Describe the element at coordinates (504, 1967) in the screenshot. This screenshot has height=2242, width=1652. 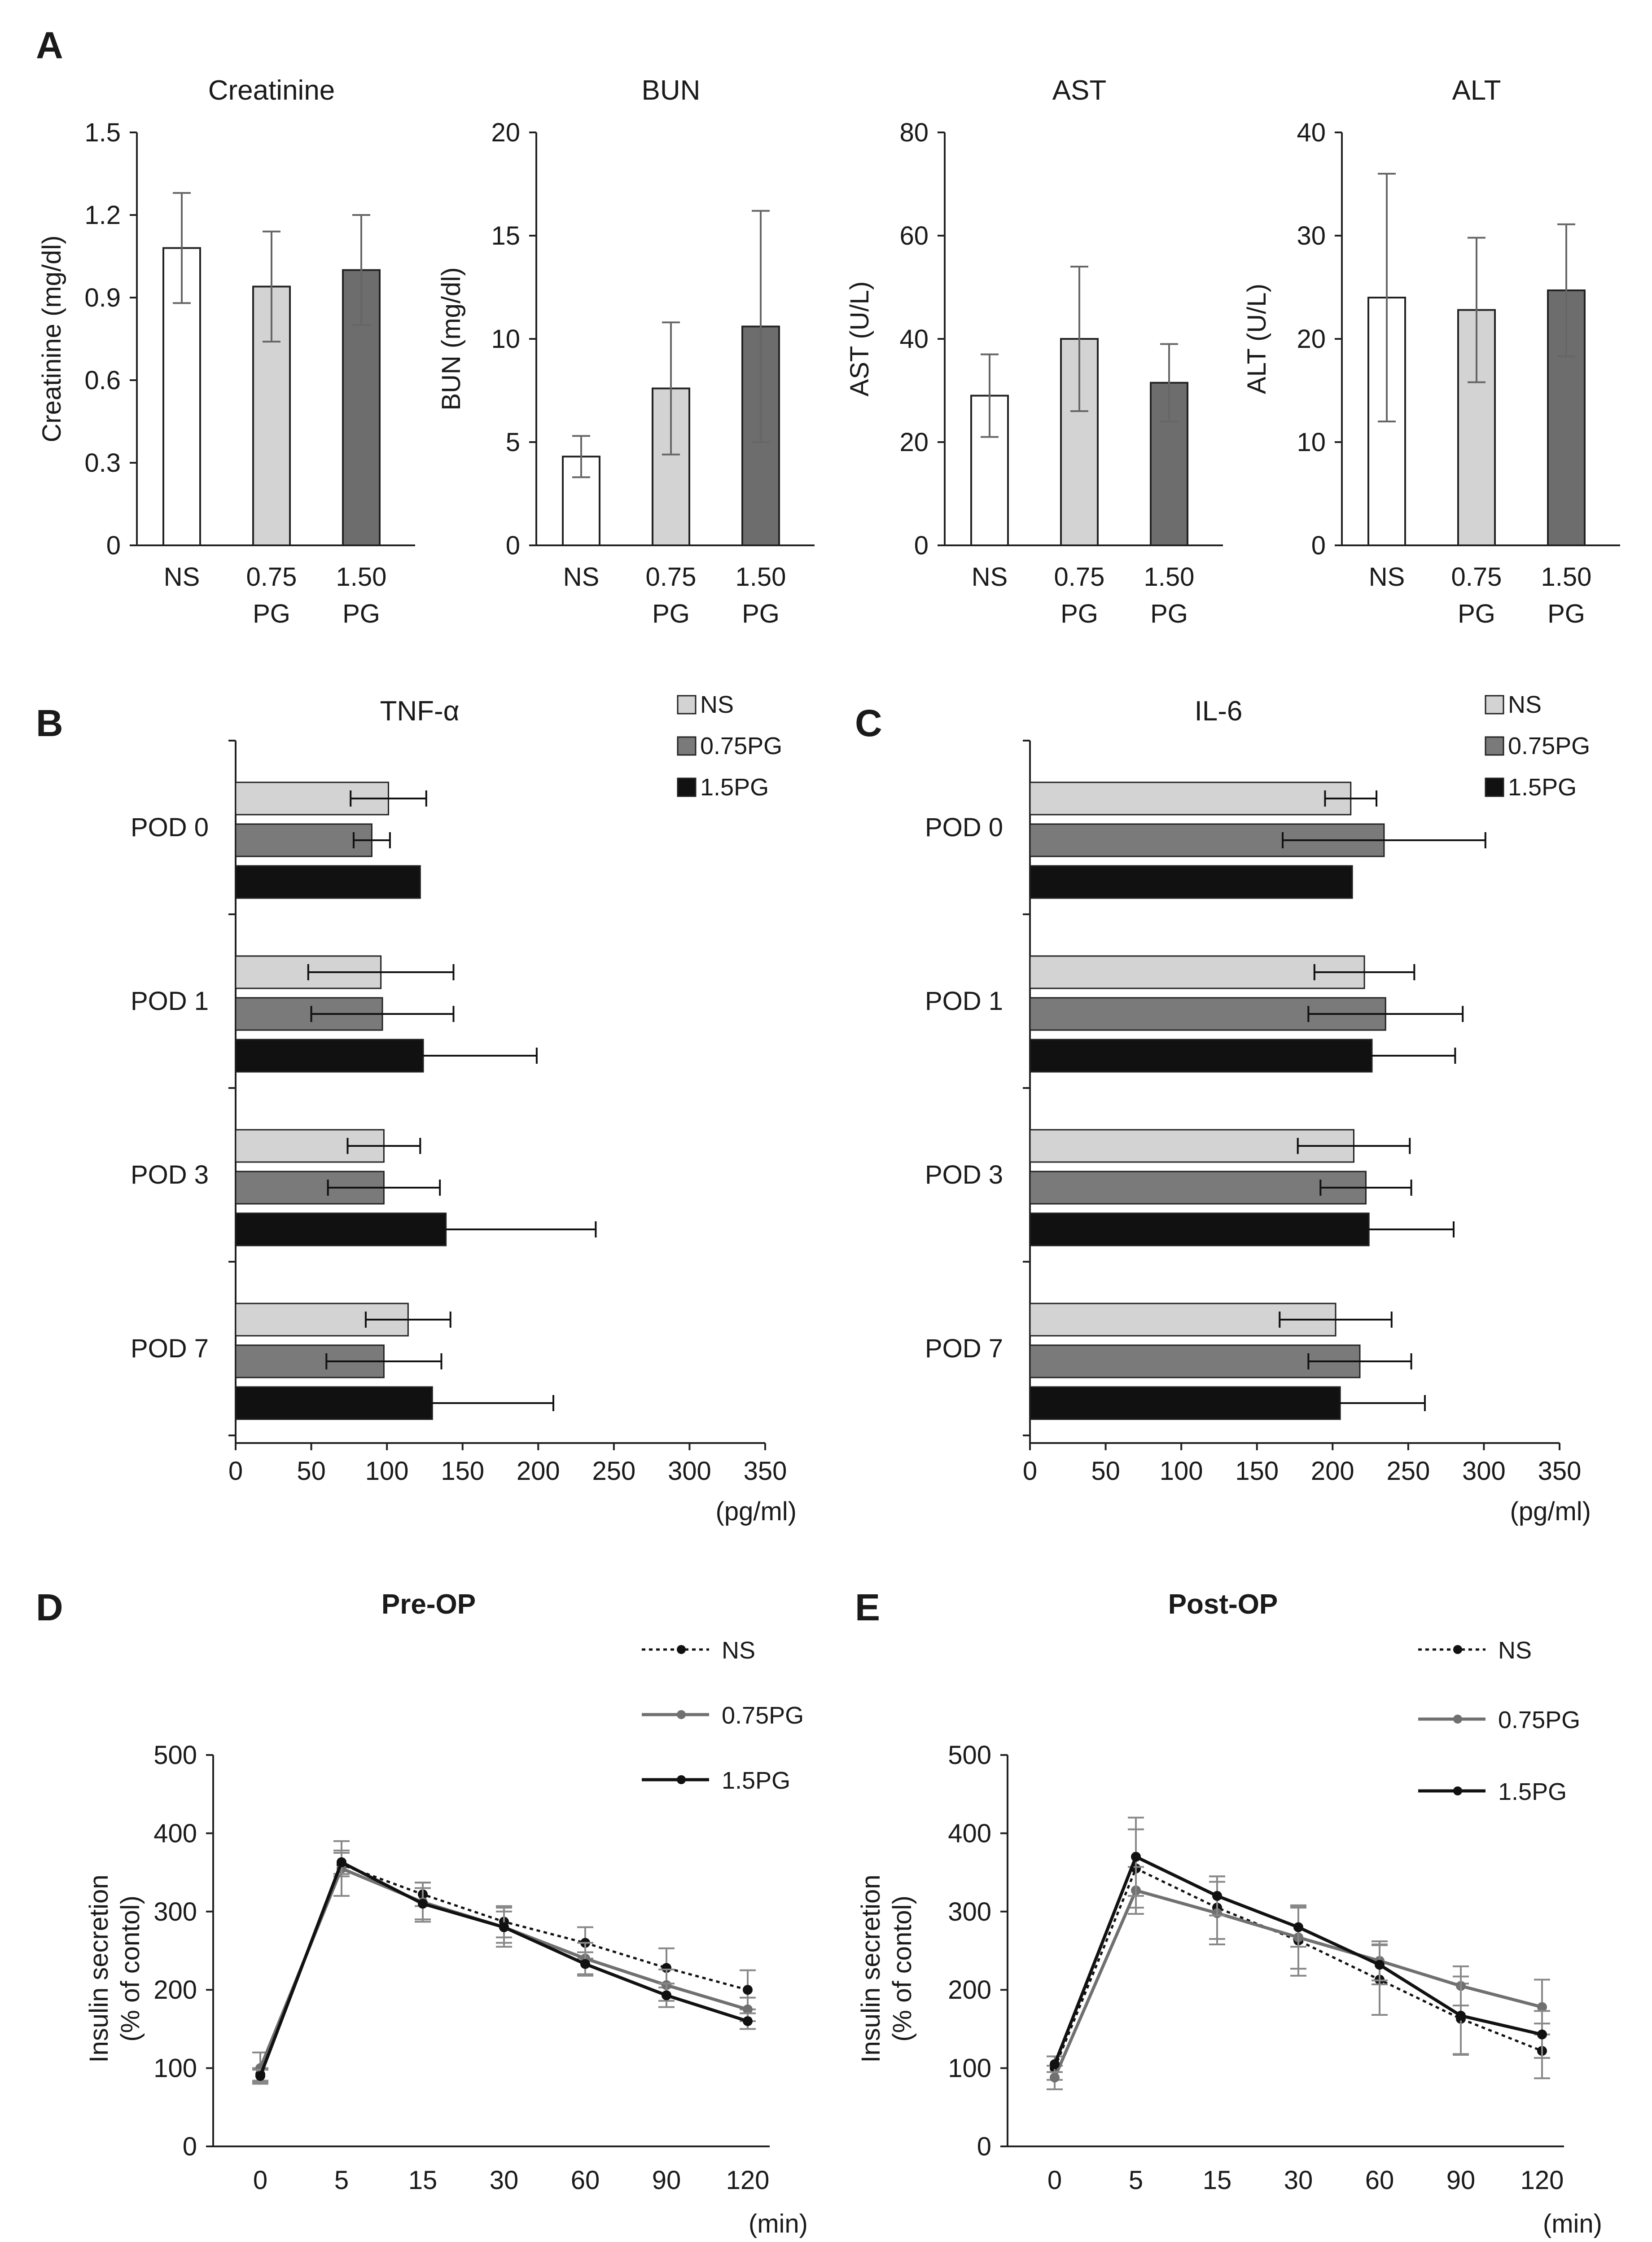
I see `series-line-0-75pg` at that location.